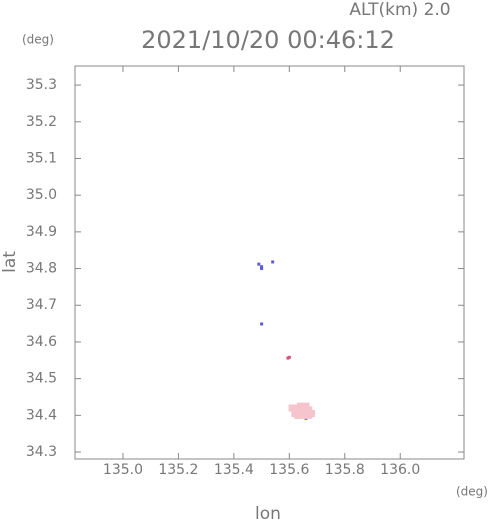 This screenshot has height=521, width=491. Describe the element at coordinates (472, 492) in the screenshot. I see `x-unit: (deg)` at that location.